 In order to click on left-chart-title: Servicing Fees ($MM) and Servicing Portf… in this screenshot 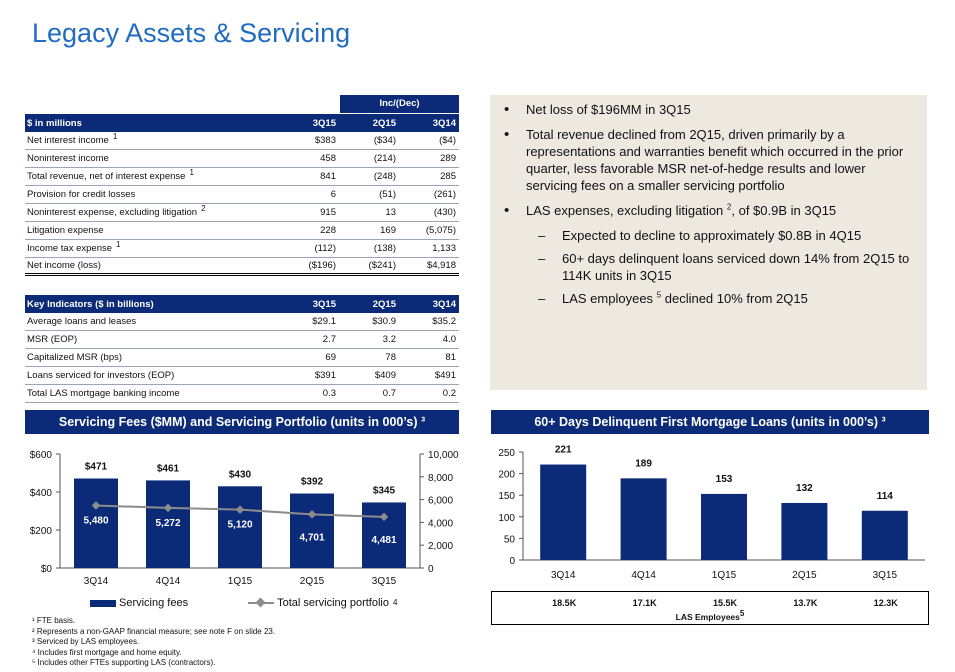, I will do `click(242, 422)`.